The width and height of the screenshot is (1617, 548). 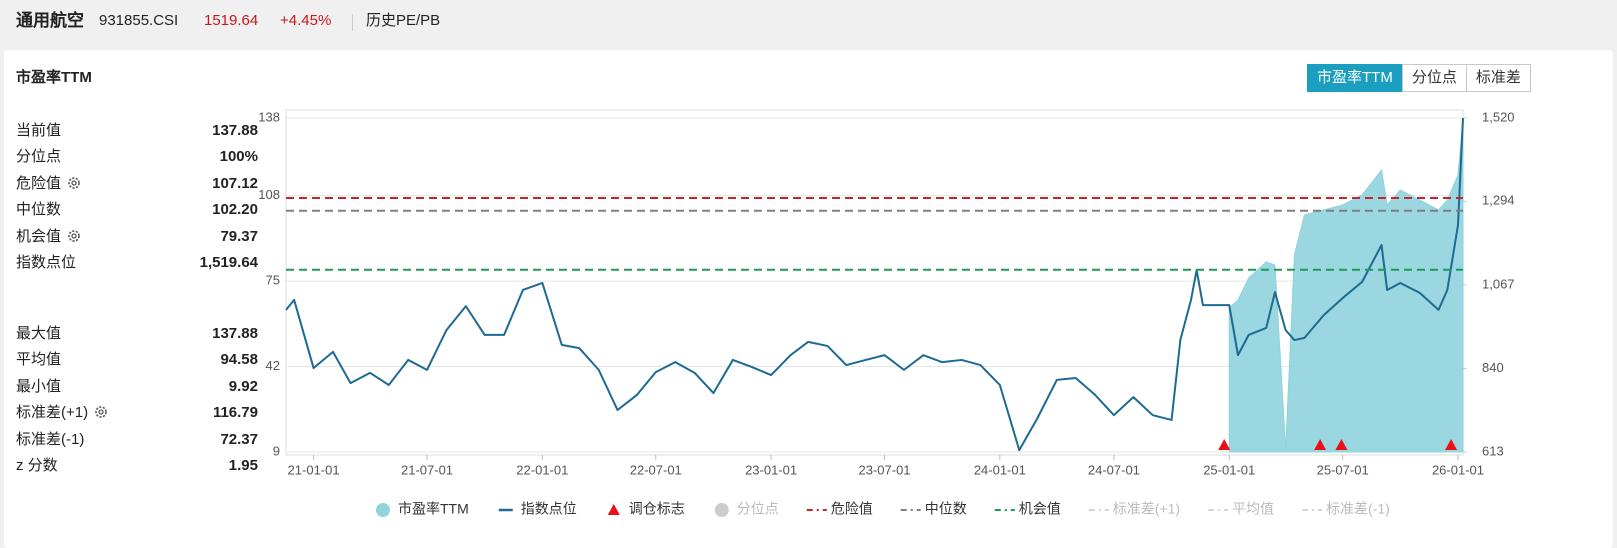 What do you see at coordinates (427, 469) in the screenshot?
I see `x-tick-label: 21-07-01` at bounding box center [427, 469].